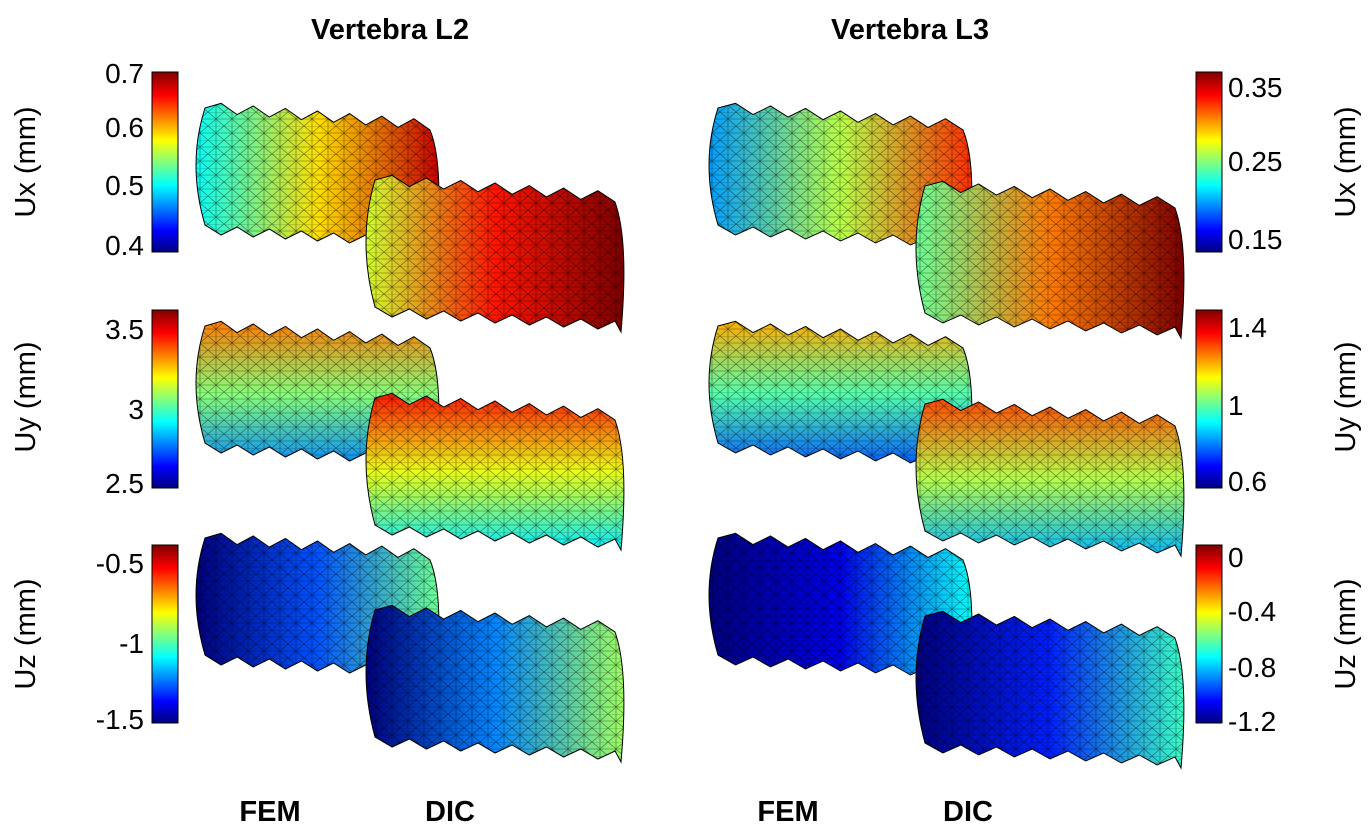  I want to click on footer-fem-l2: FEM, so click(270, 812).